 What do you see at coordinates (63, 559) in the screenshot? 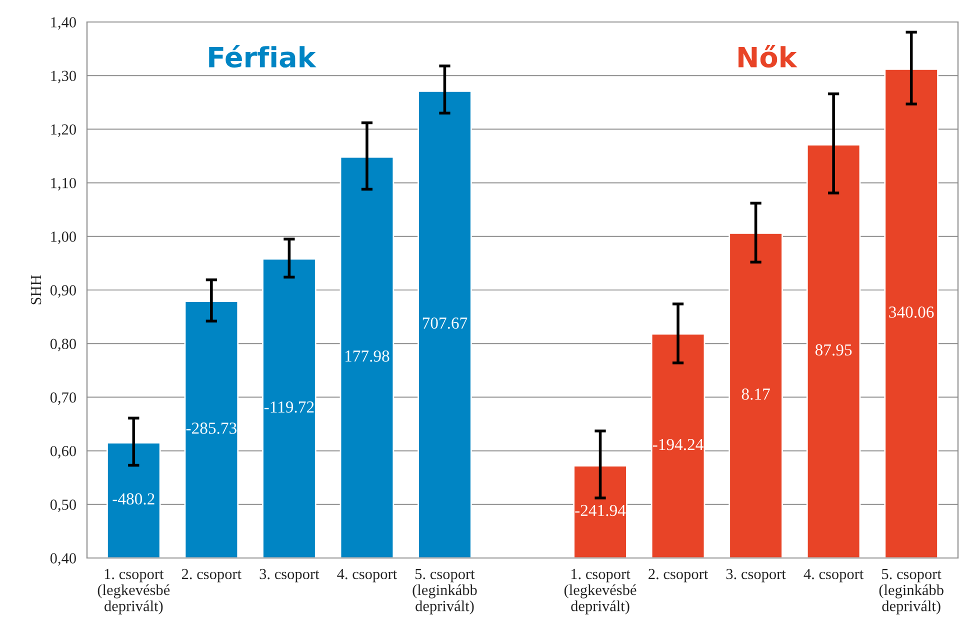
I see `y-tick-label: 0,40` at bounding box center [63, 559].